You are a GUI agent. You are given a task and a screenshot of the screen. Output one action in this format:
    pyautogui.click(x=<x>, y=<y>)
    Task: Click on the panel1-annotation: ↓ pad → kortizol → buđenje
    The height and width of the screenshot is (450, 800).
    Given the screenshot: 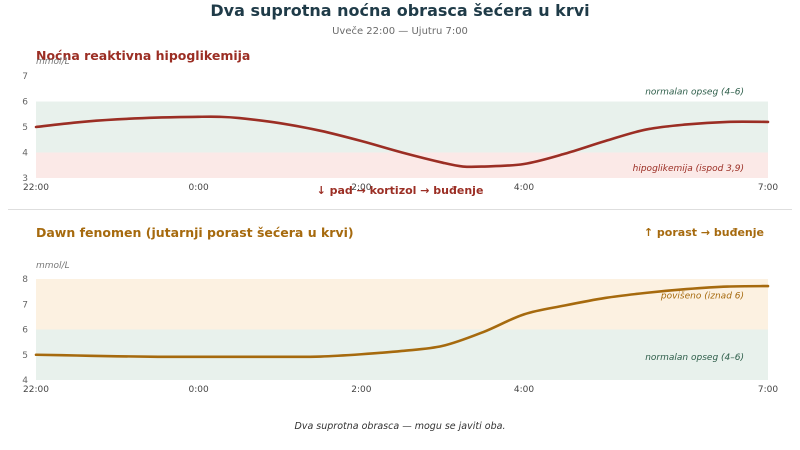 What is the action you would take?
    pyautogui.click(x=400, y=190)
    